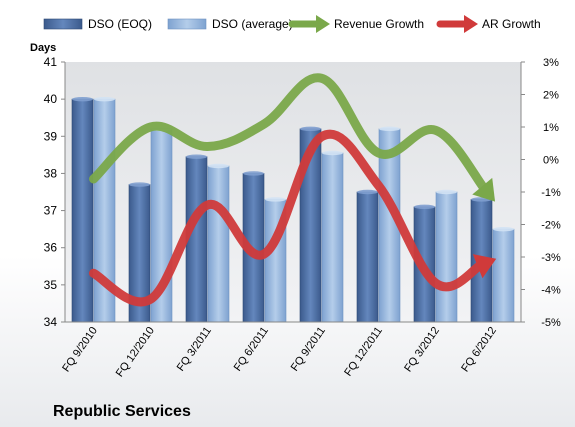  I want to click on right-tick-label-0: -5%, so click(551, 323).